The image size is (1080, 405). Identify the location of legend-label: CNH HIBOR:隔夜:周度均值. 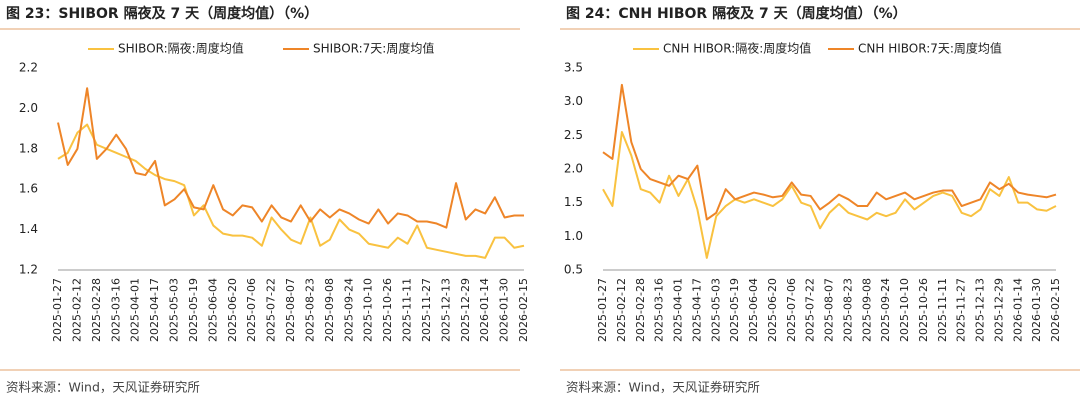
(737, 48).